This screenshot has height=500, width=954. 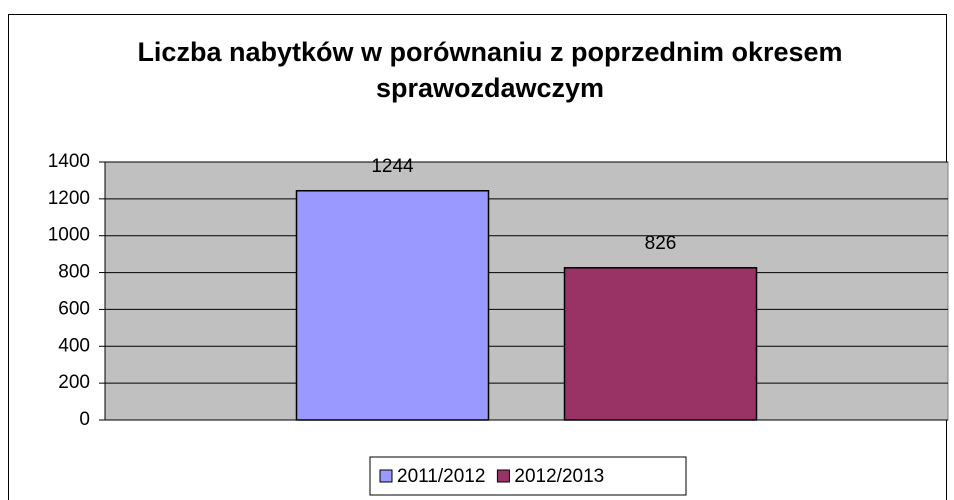 I want to click on y-tick-label: 1200, so click(x=69, y=198).